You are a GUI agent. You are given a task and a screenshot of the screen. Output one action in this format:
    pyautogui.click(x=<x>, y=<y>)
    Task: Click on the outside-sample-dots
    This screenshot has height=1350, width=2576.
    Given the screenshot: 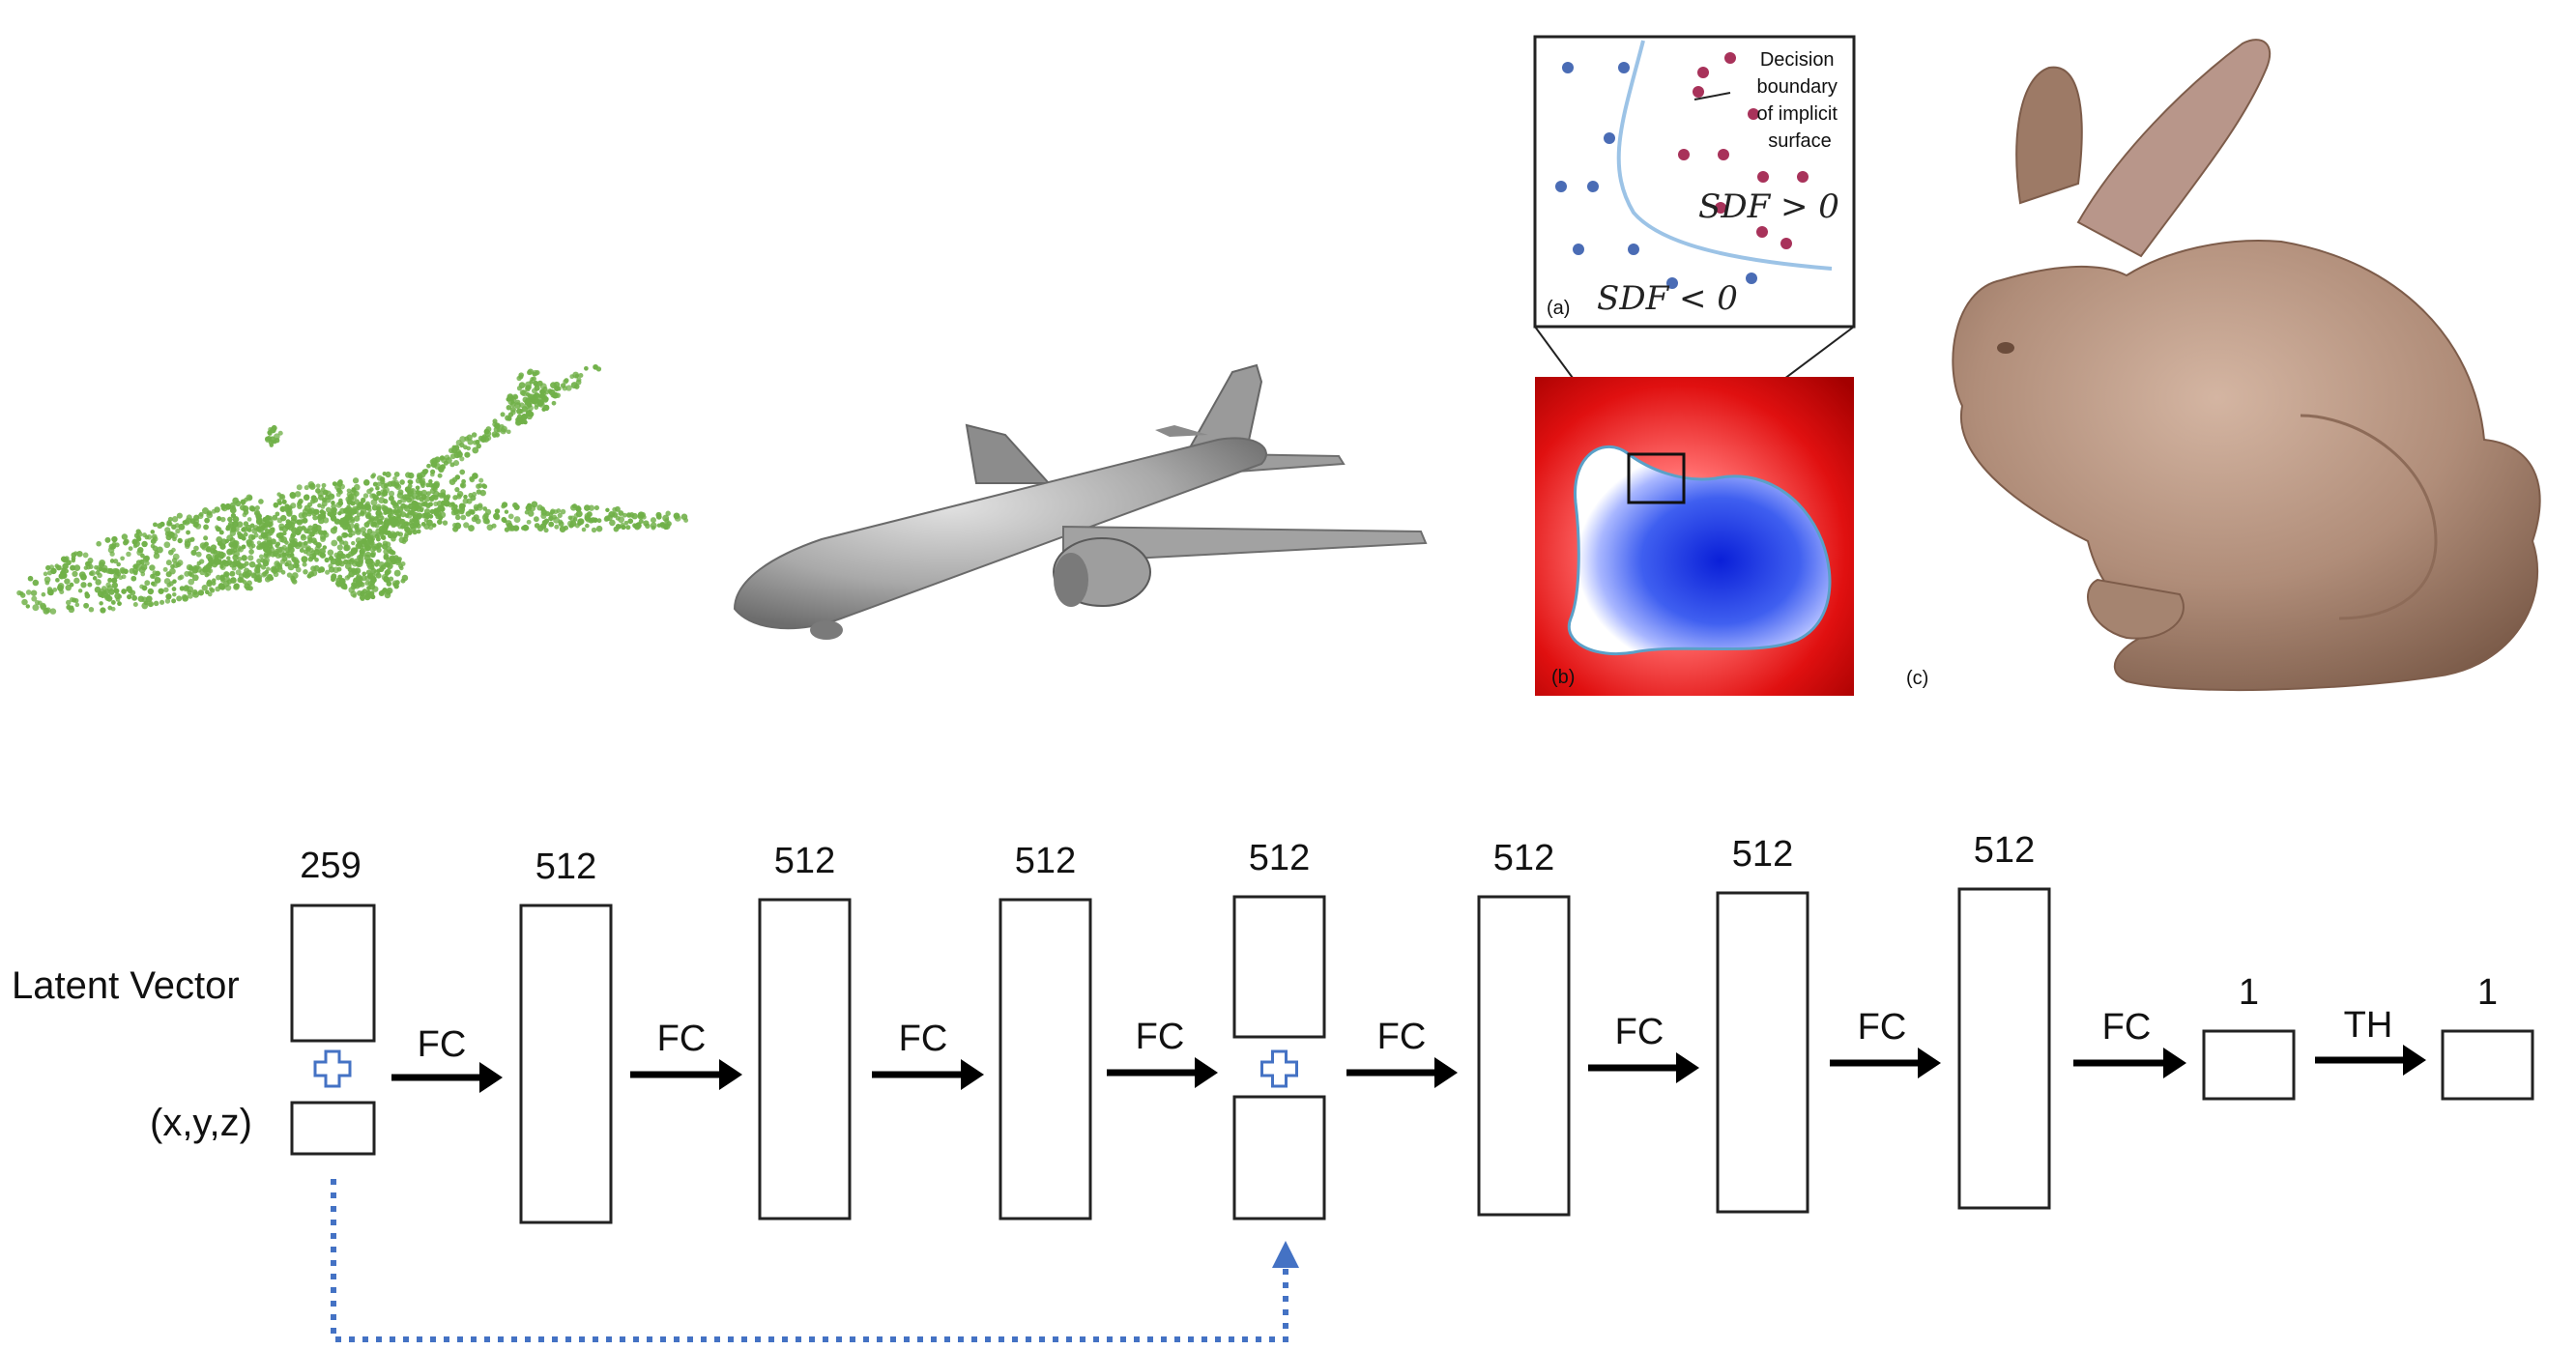 What is the action you would take?
    pyautogui.click(x=1744, y=150)
    